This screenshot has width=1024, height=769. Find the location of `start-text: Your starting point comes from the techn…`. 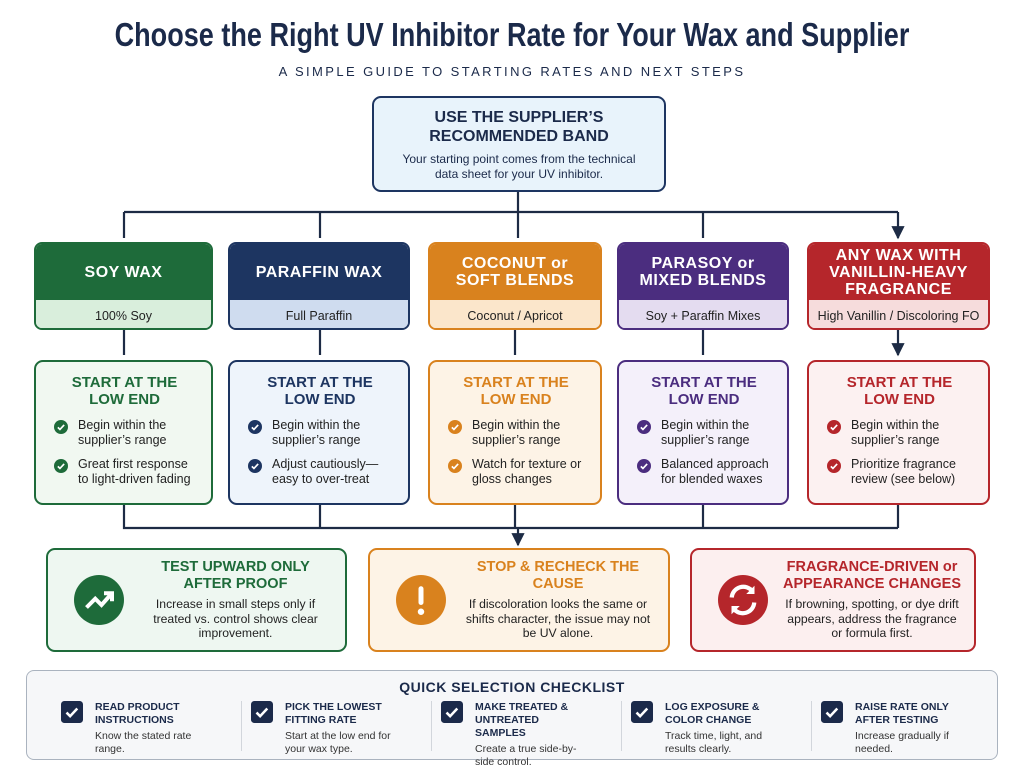

start-text: Your starting point comes from the techn… is located at coordinates (519, 166).